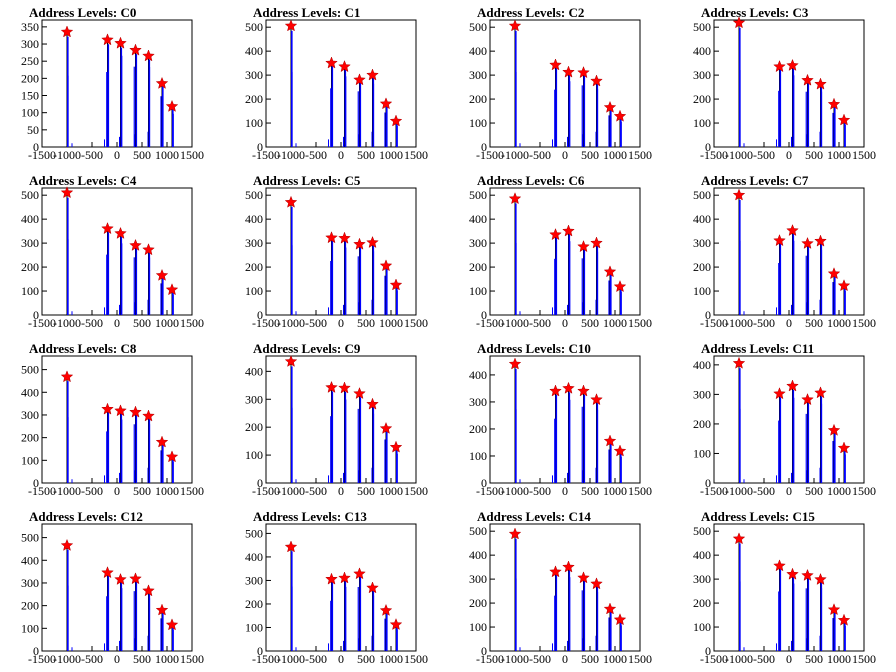 Image resolution: width=896 pixels, height=672 pixels. What do you see at coordinates (83, 180) in the screenshot?
I see `chart-title: Address Levels: C4` at bounding box center [83, 180].